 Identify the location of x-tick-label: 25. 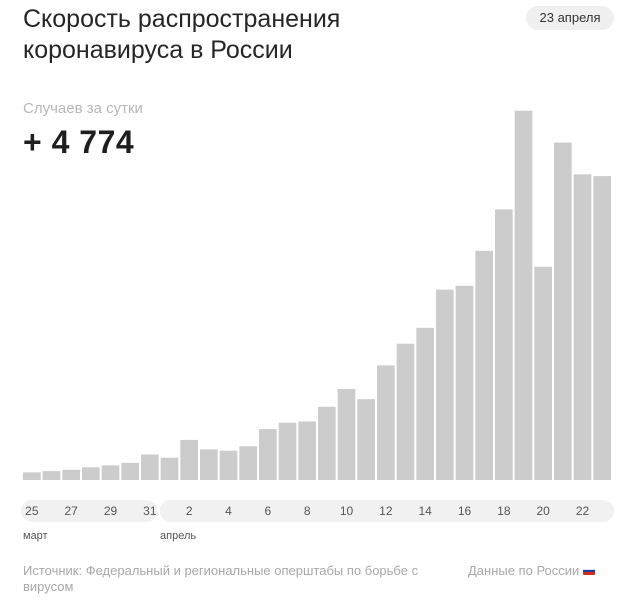
(32, 511).